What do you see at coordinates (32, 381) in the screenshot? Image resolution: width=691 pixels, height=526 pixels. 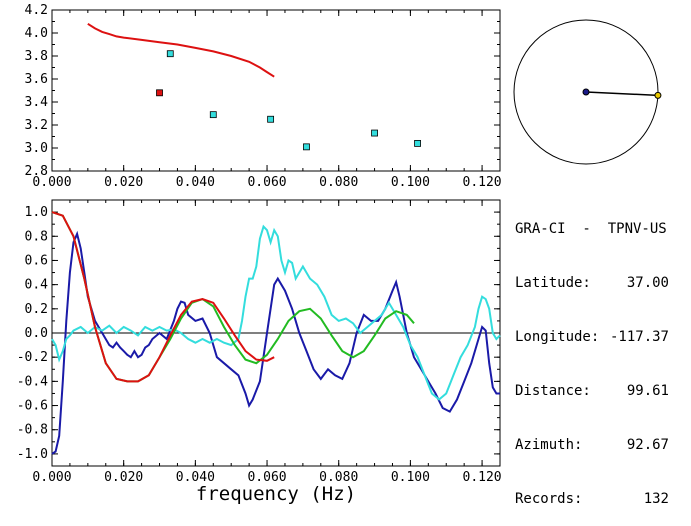 I see `y-tick-label: -0.4` at bounding box center [32, 381].